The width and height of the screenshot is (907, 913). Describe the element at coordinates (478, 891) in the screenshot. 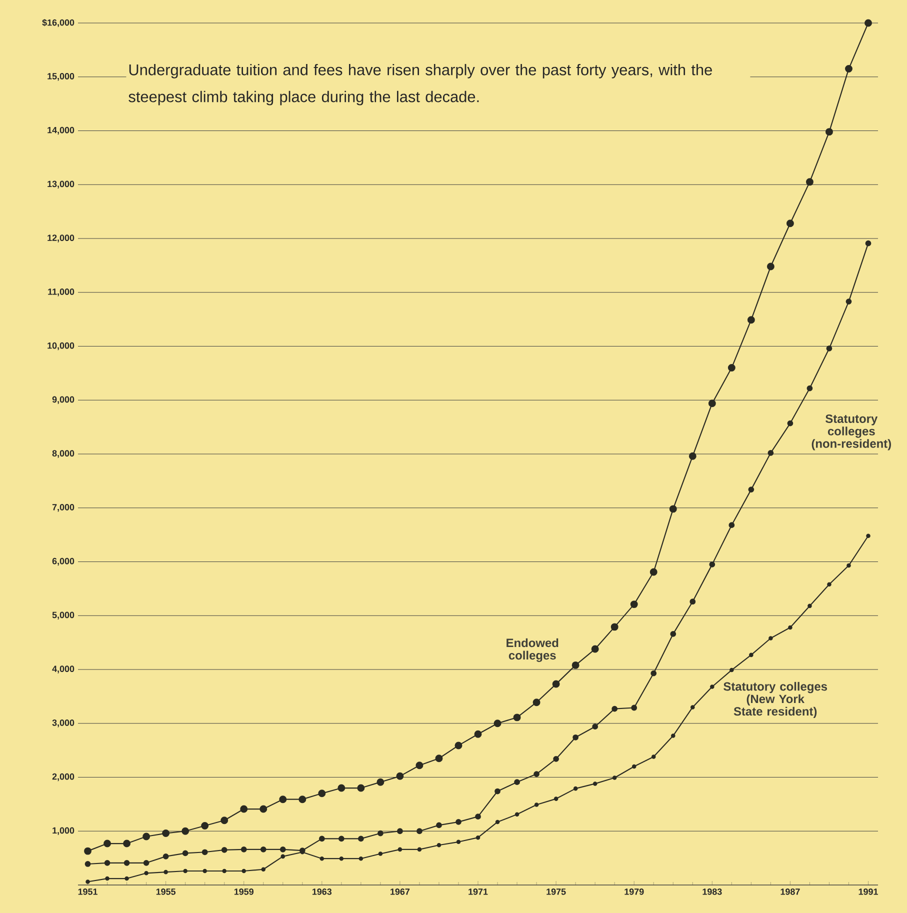

I see `x-tick-label: 1971` at that location.